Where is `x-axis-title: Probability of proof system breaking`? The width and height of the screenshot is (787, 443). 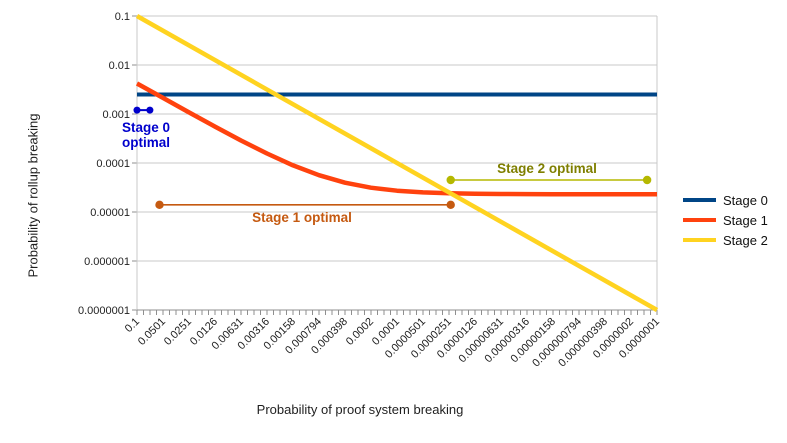 x-axis-title: Probability of proof system breaking is located at coordinates (360, 409).